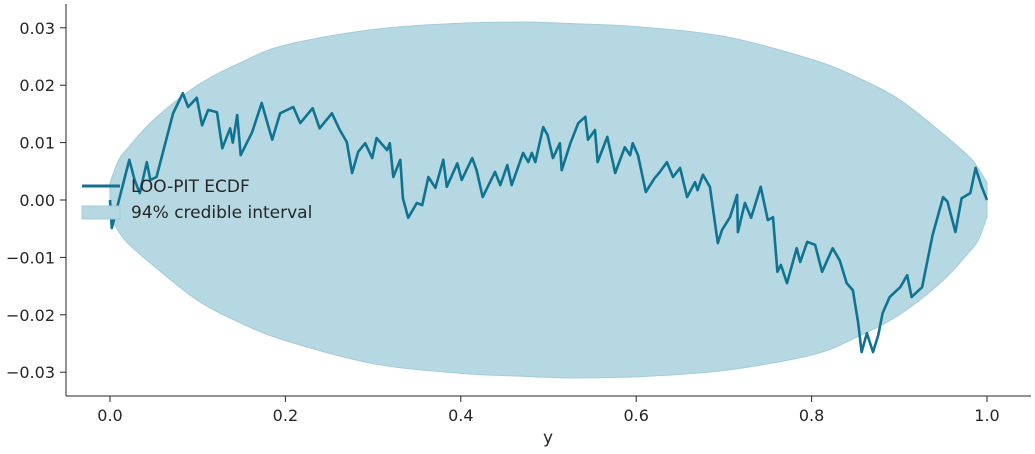 This screenshot has height=454, width=1035. I want to click on legend-band-swatch, so click(101, 212).